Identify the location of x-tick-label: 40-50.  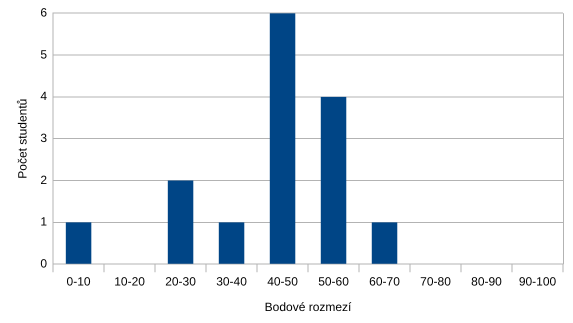
(282, 281).